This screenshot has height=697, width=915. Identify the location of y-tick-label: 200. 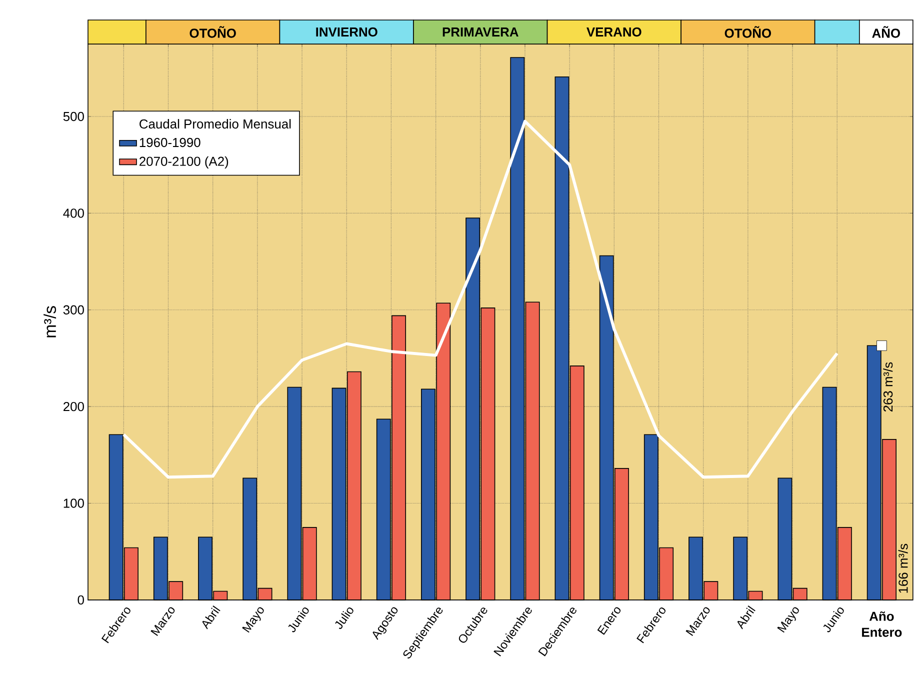
(74, 407).